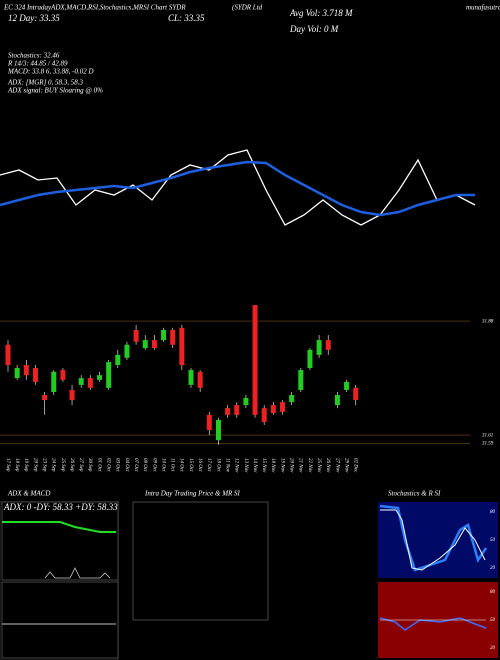  I want to click on y-tick-label: 31.88, so click(488, 321).